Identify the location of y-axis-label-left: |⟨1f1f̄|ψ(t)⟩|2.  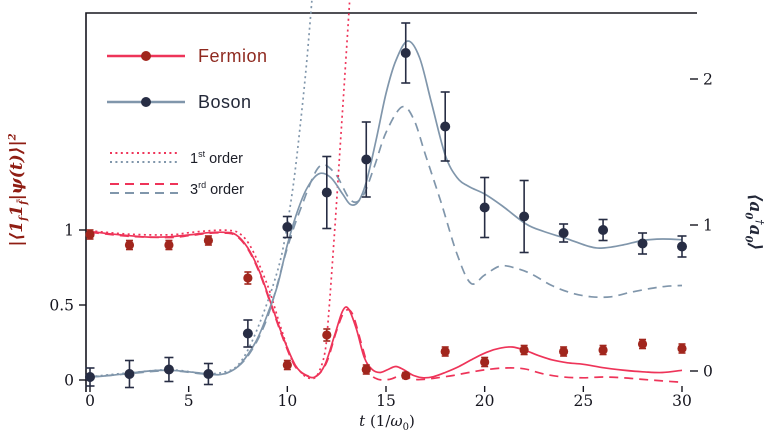
(20, 190).